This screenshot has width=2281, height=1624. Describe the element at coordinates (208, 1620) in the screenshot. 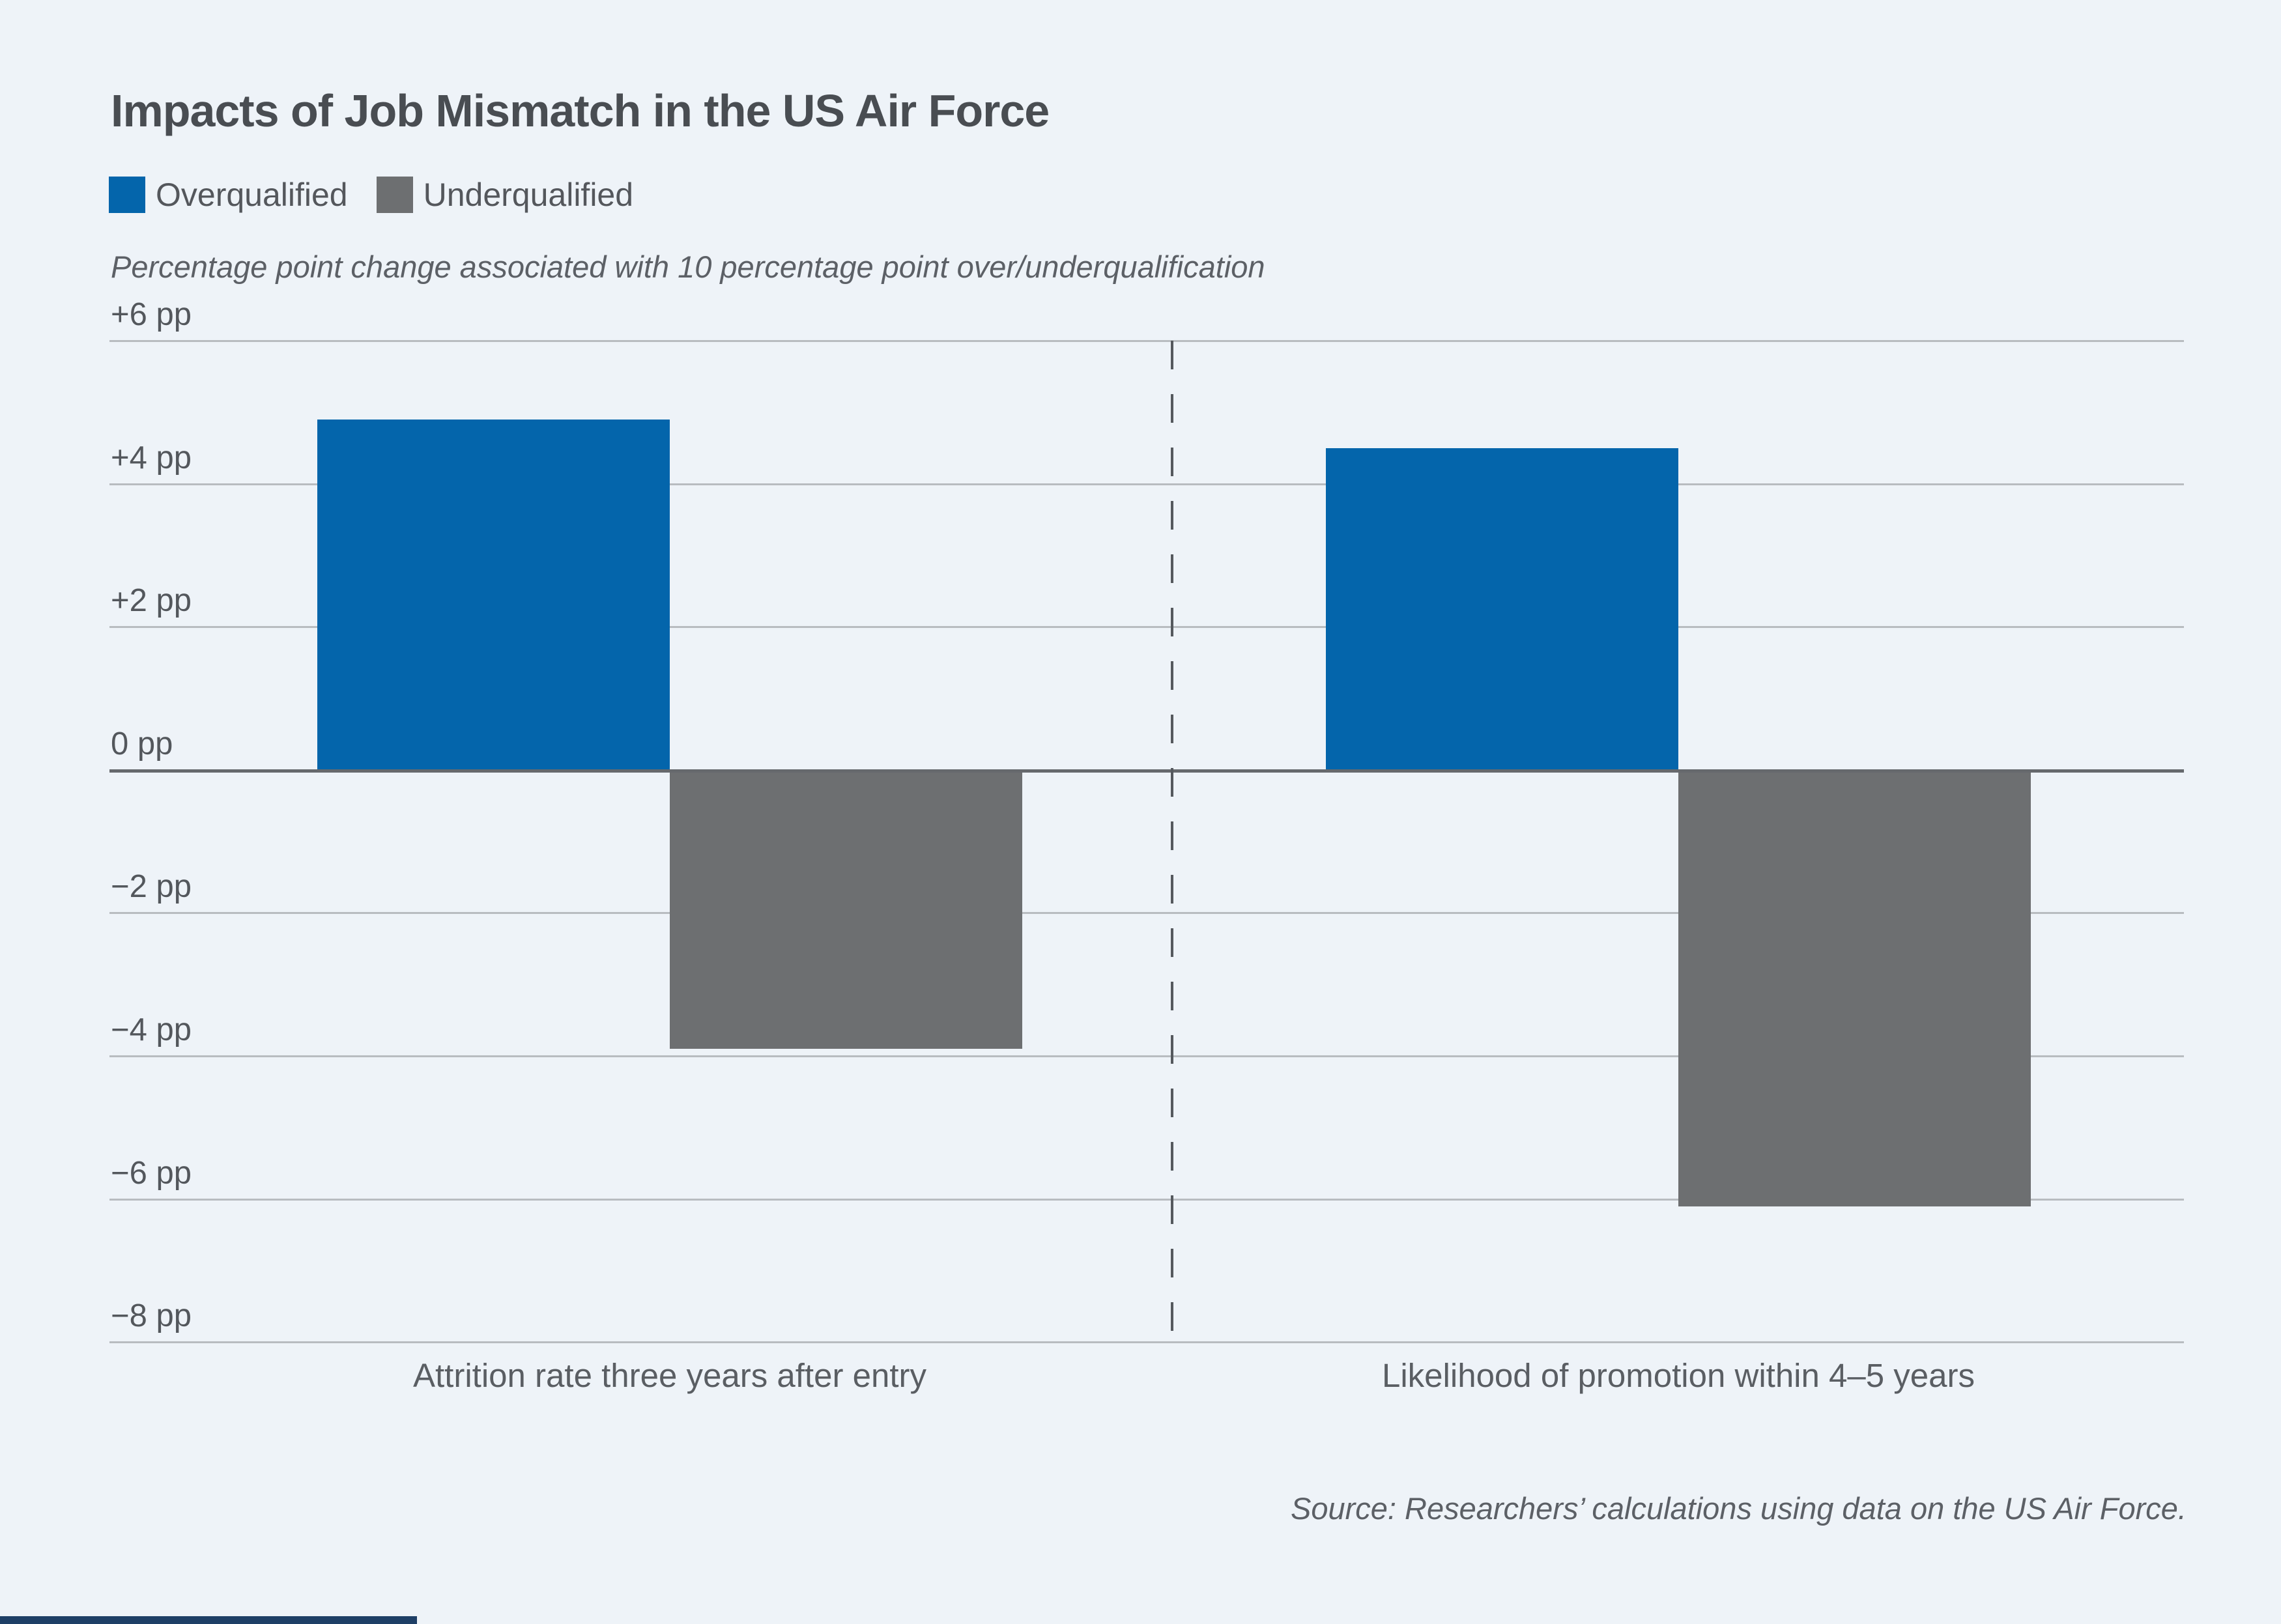

I see `footer-accent-bar` at that location.